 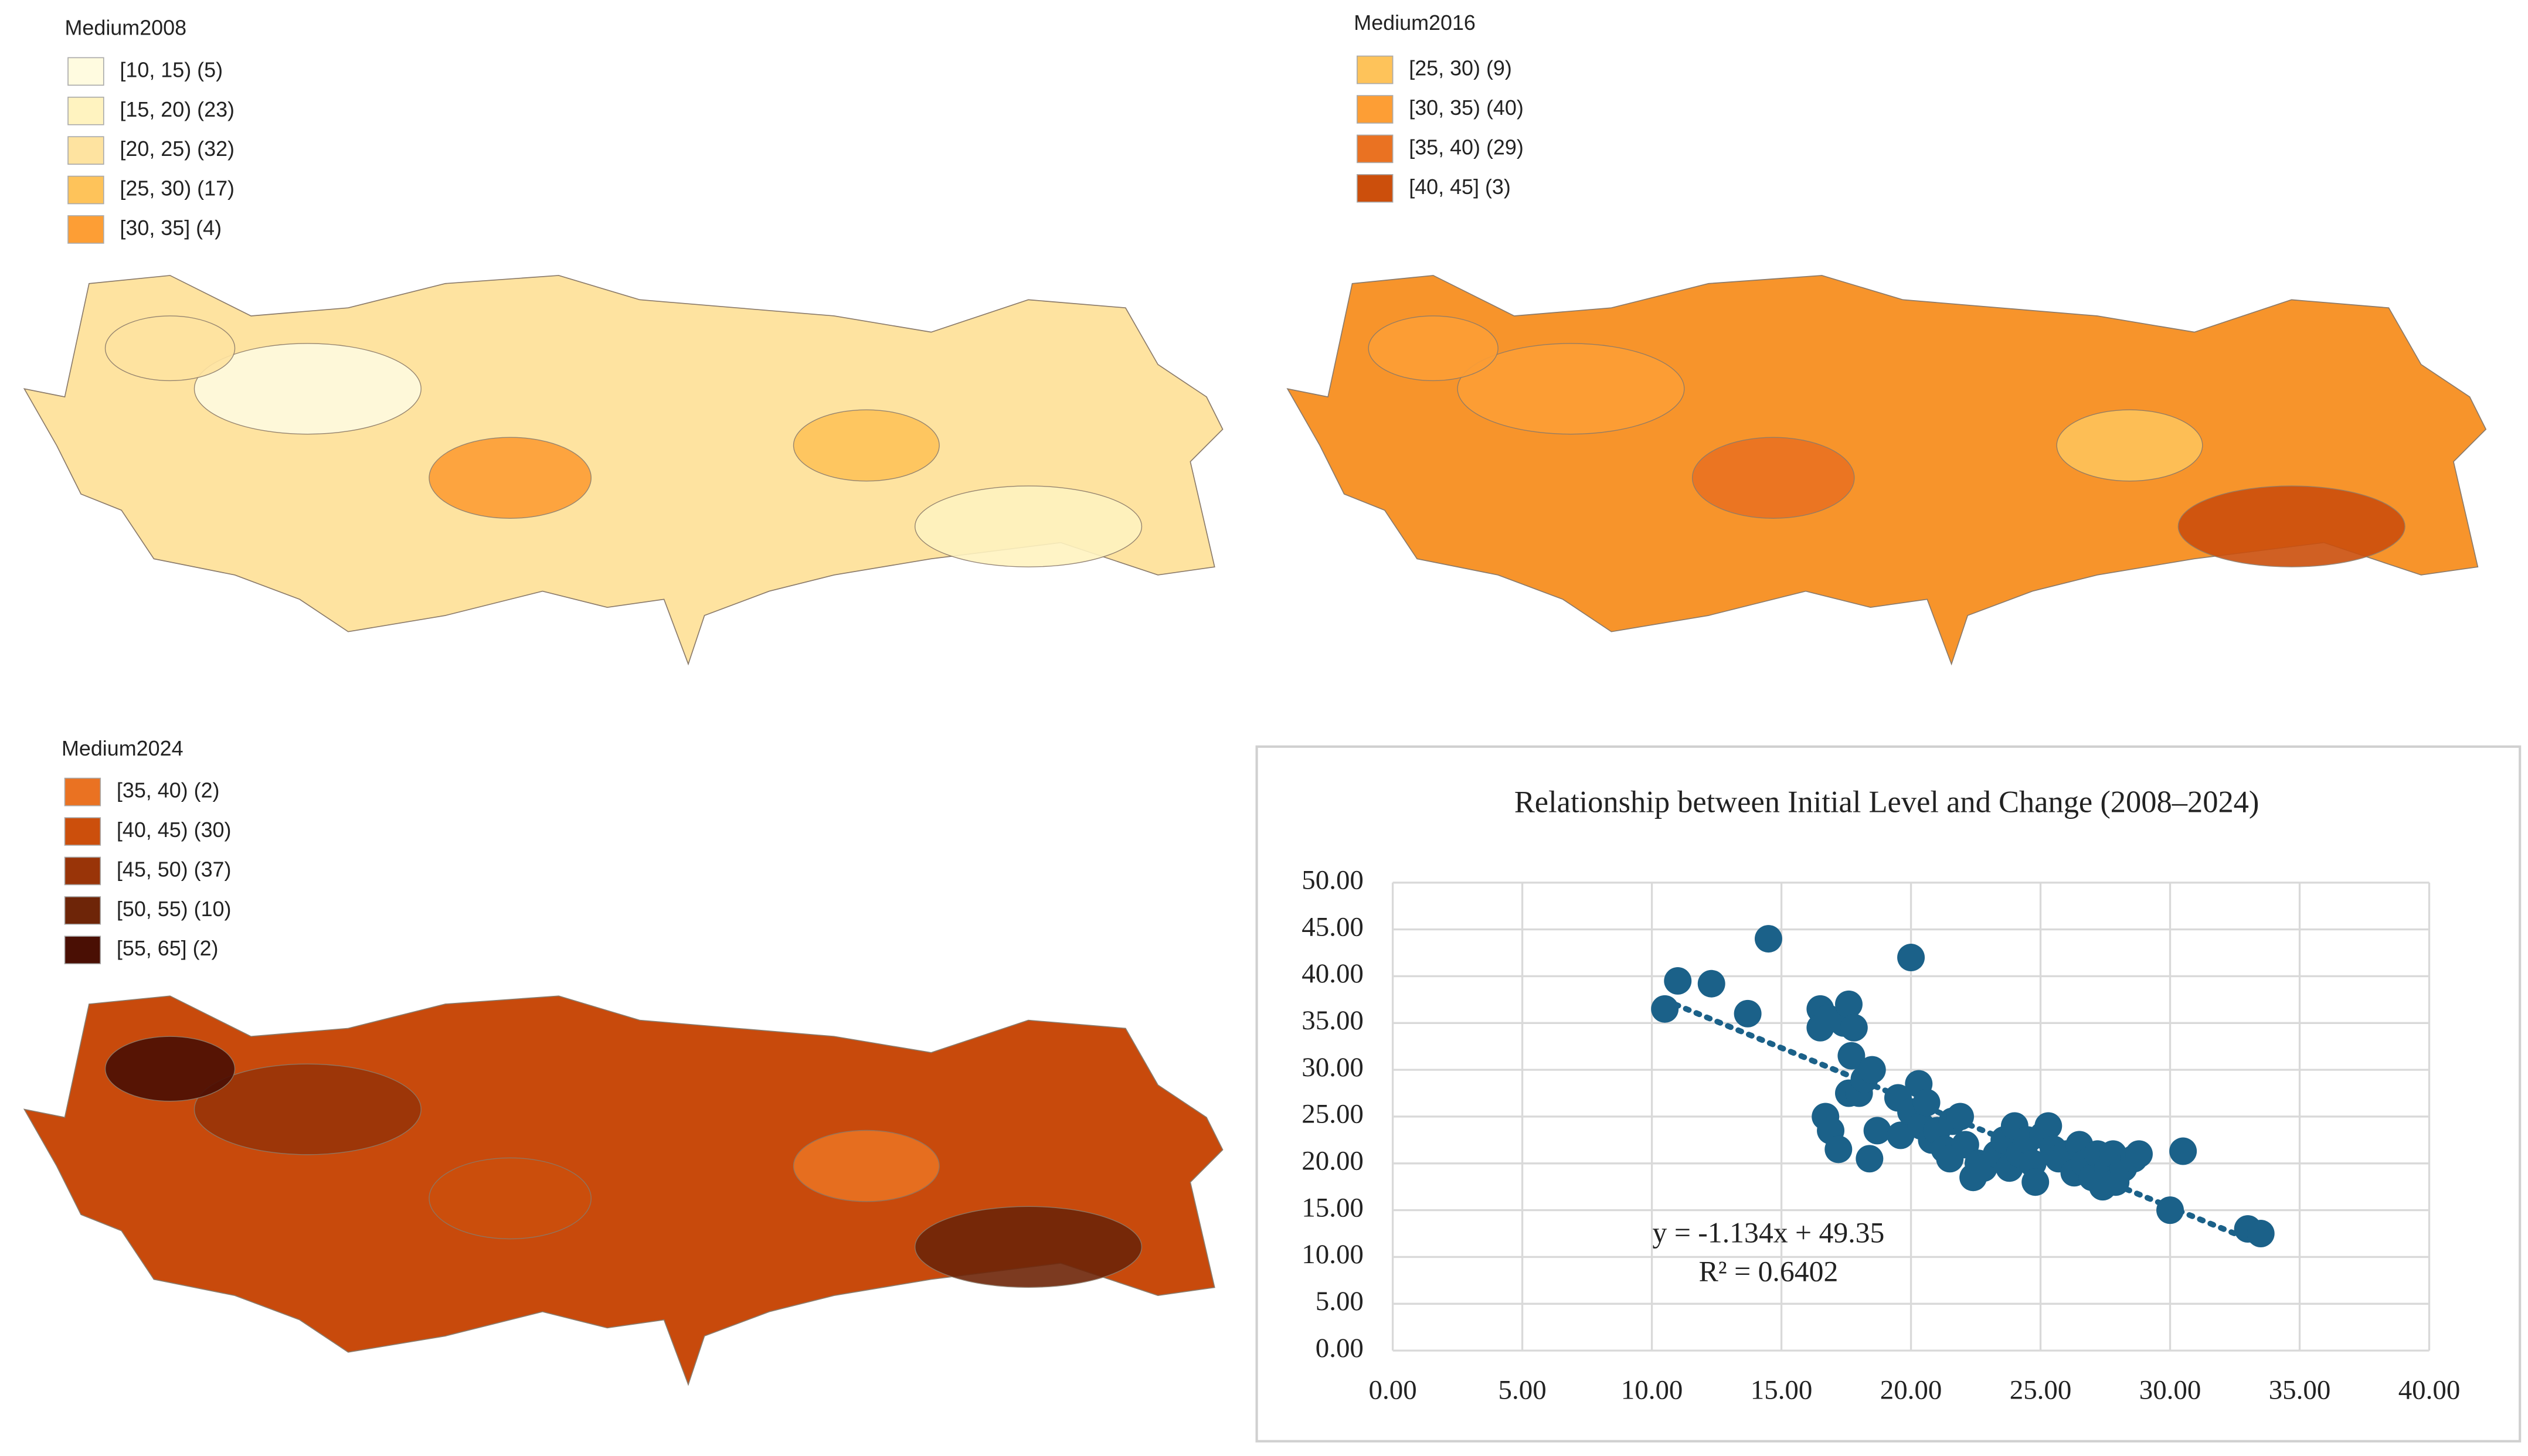 What do you see at coordinates (1652, 1390) in the screenshot?
I see `x-tick-label: 10.00` at bounding box center [1652, 1390].